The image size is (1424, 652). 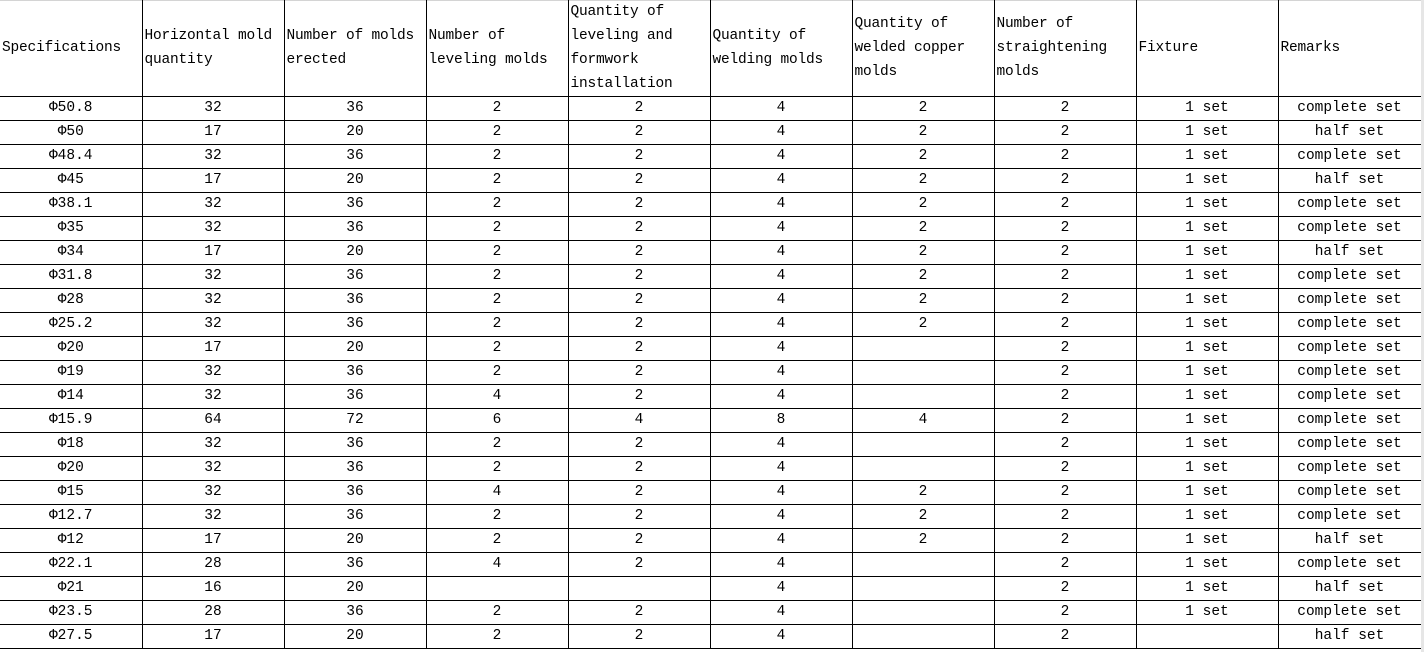 I want to click on column-header-straightening-molds: Number of straightening molds, so click(x=1065, y=48).